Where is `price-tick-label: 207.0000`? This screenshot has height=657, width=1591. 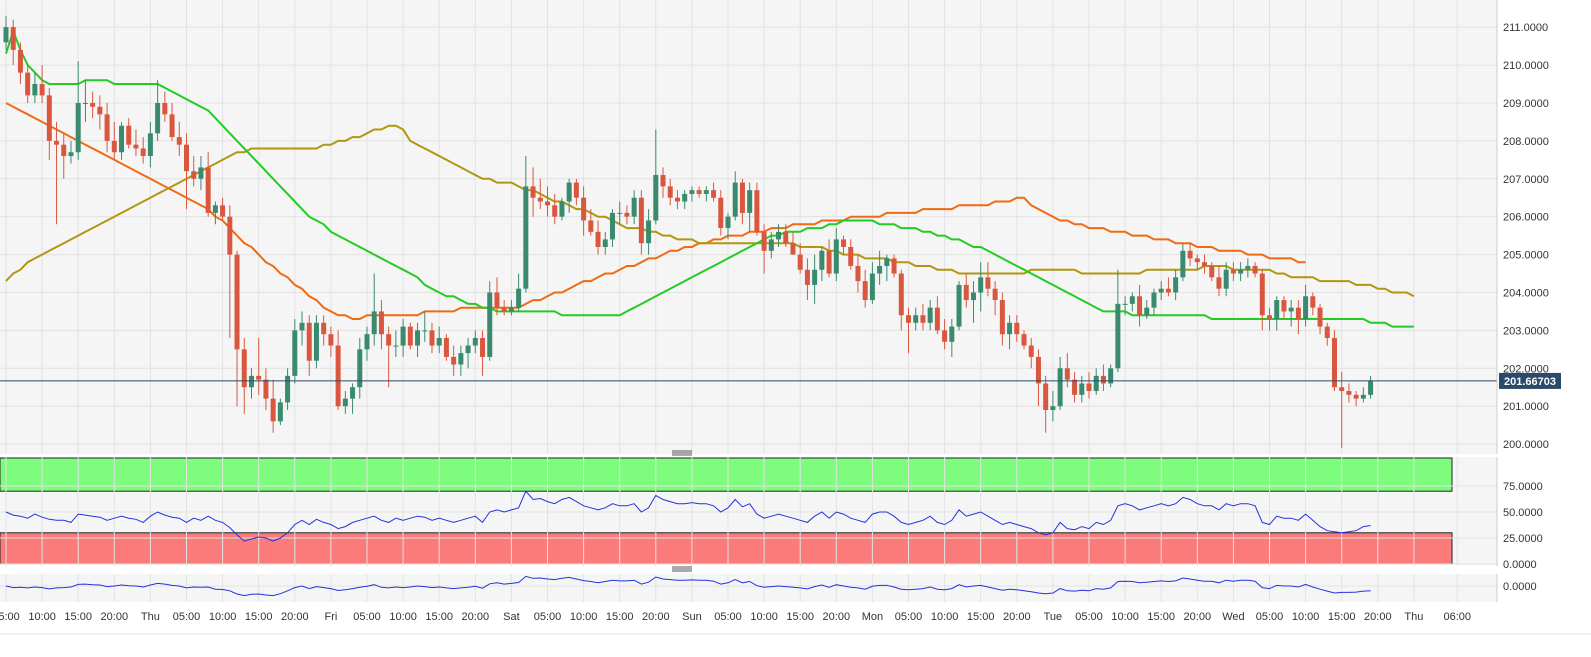 price-tick-label: 207.0000 is located at coordinates (1526, 180).